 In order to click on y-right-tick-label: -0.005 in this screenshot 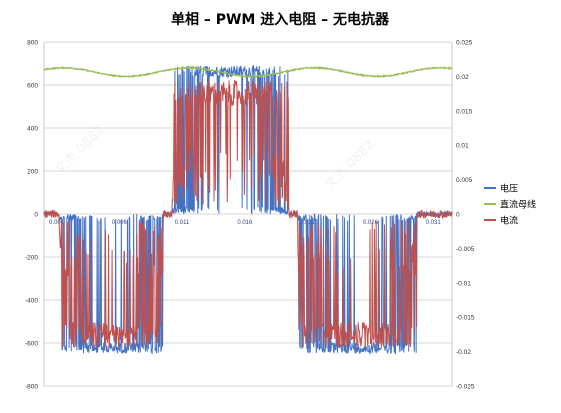, I will do `click(465, 249)`.